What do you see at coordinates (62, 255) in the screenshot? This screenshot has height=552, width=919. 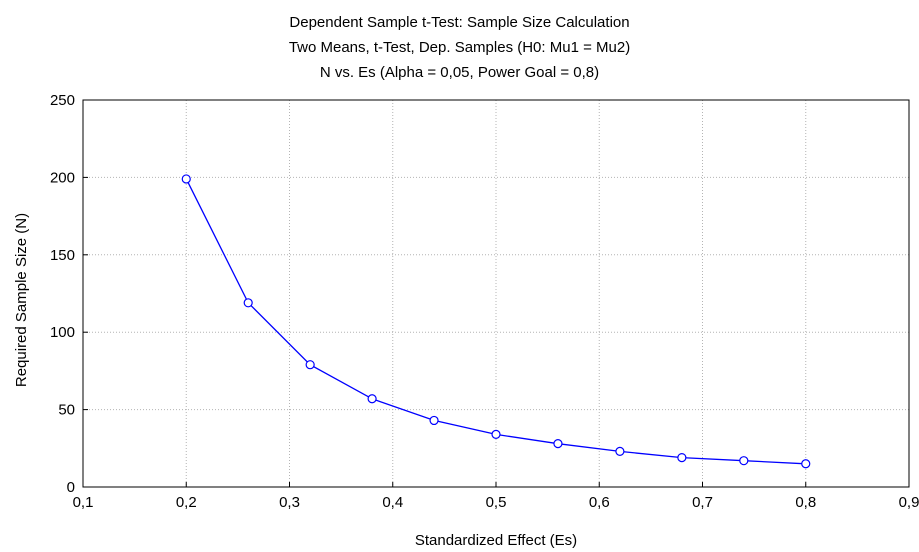 I see `y-tick-label: 150` at bounding box center [62, 255].